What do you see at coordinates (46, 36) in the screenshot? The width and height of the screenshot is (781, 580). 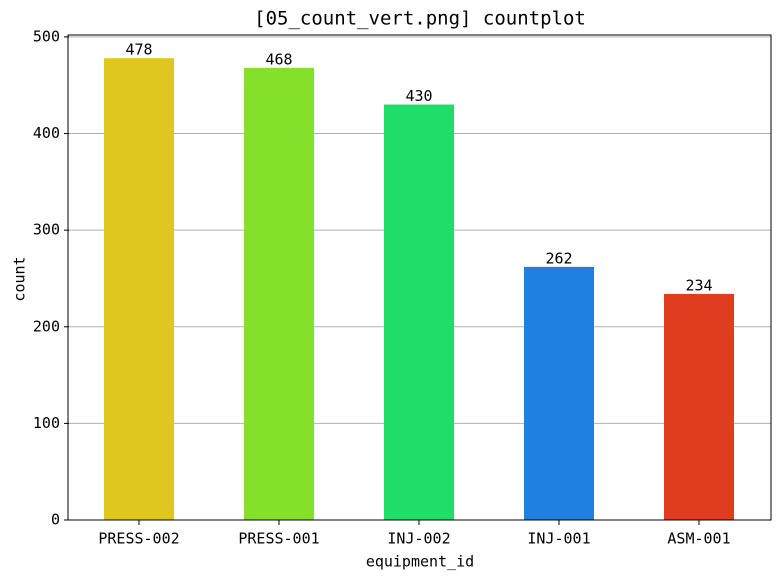 I see `y-tick-label: 500` at bounding box center [46, 36].